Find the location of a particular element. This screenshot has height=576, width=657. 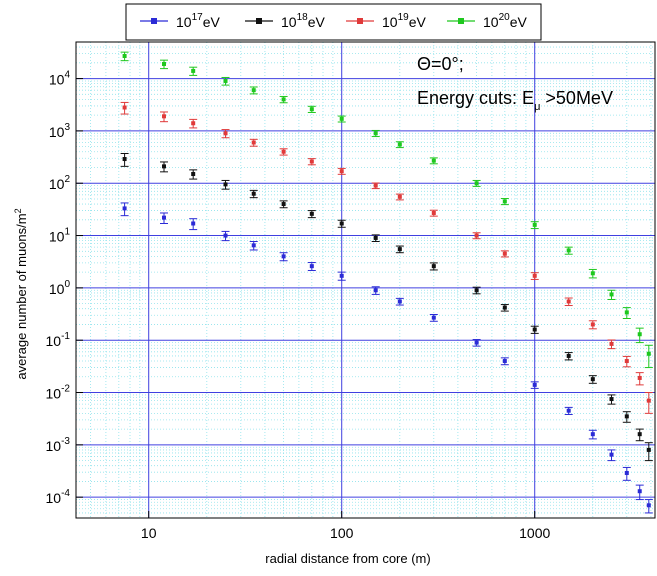

y-tick-label-exponent: -1 is located at coordinates (65, 336).